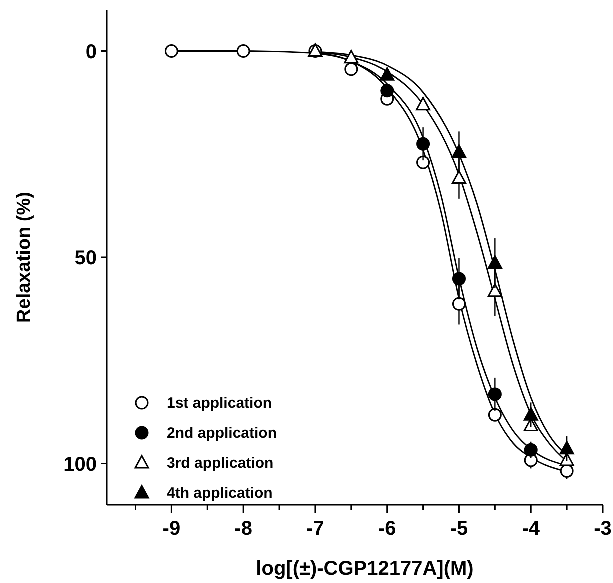 The image size is (613, 583). I want to click on x-tick-label: -7, so click(315, 529).